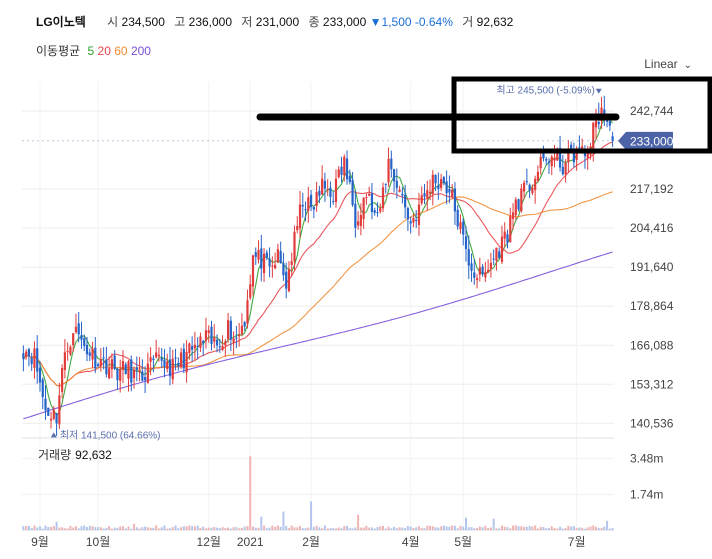  What do you see at coordinates (652, 141) in the screenshot?
I see `current-price-badge-label: 233,000` at bounding box center [652, 141].